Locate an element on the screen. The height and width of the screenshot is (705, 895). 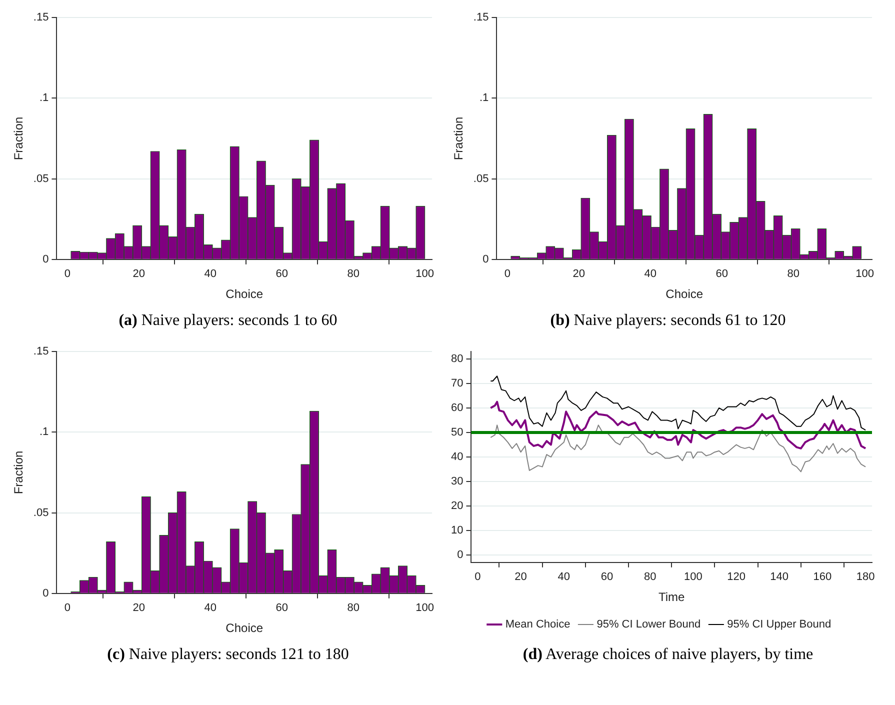
y-tick-label: 80 is located at coordinates (457, 358).